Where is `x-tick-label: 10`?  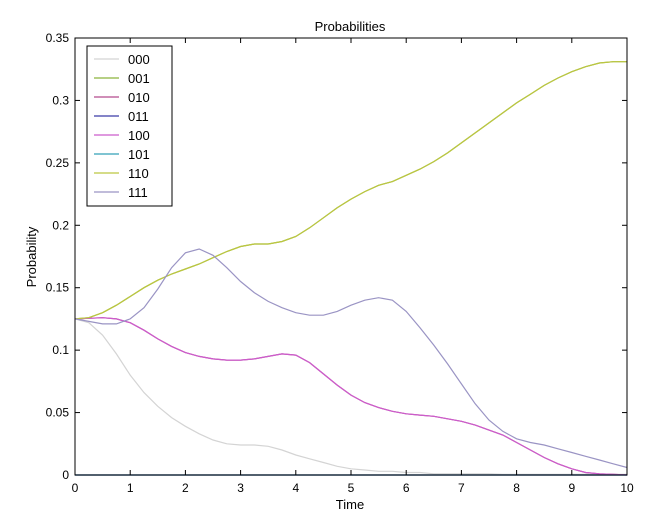
x-tick-label: 10 is located at coordinates (627, 488).